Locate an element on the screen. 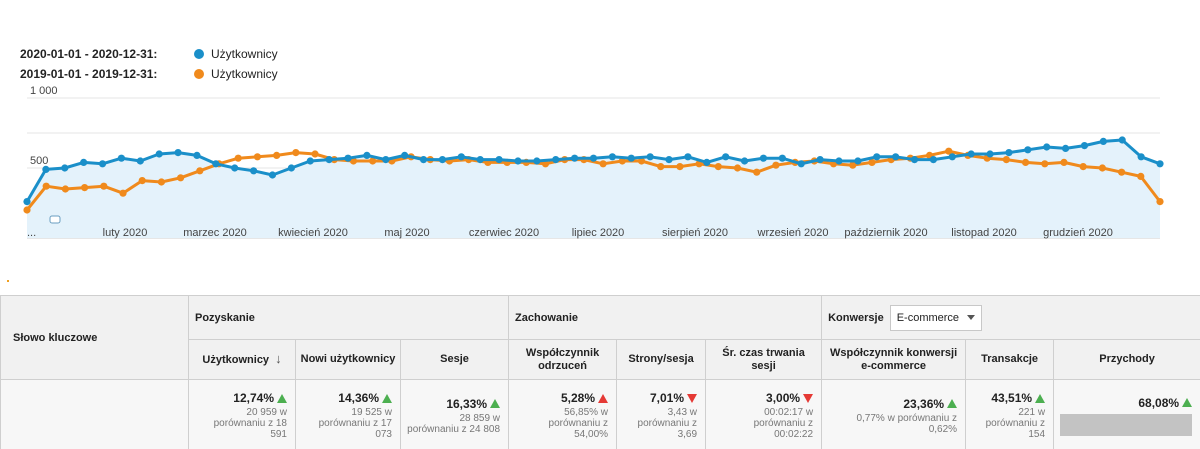 The width and height of the screenshot is (1200, 449). col-bounce-rate: Współczynnik odrzuceń is located at coordinates (563, 359).